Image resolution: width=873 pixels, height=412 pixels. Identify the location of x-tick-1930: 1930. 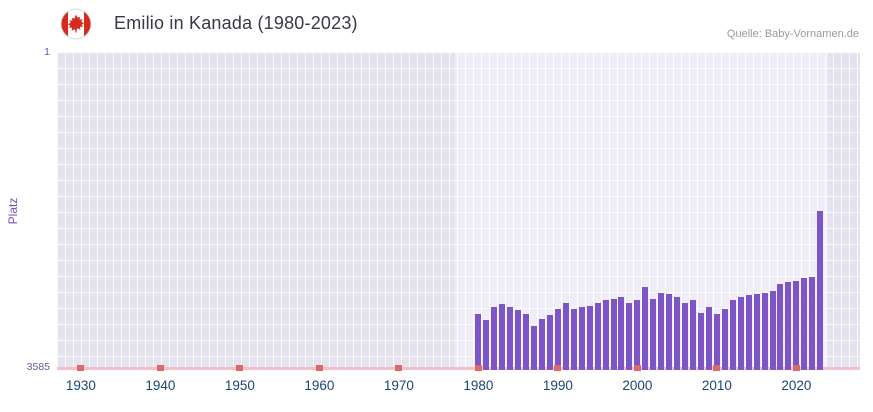
(80, 385).